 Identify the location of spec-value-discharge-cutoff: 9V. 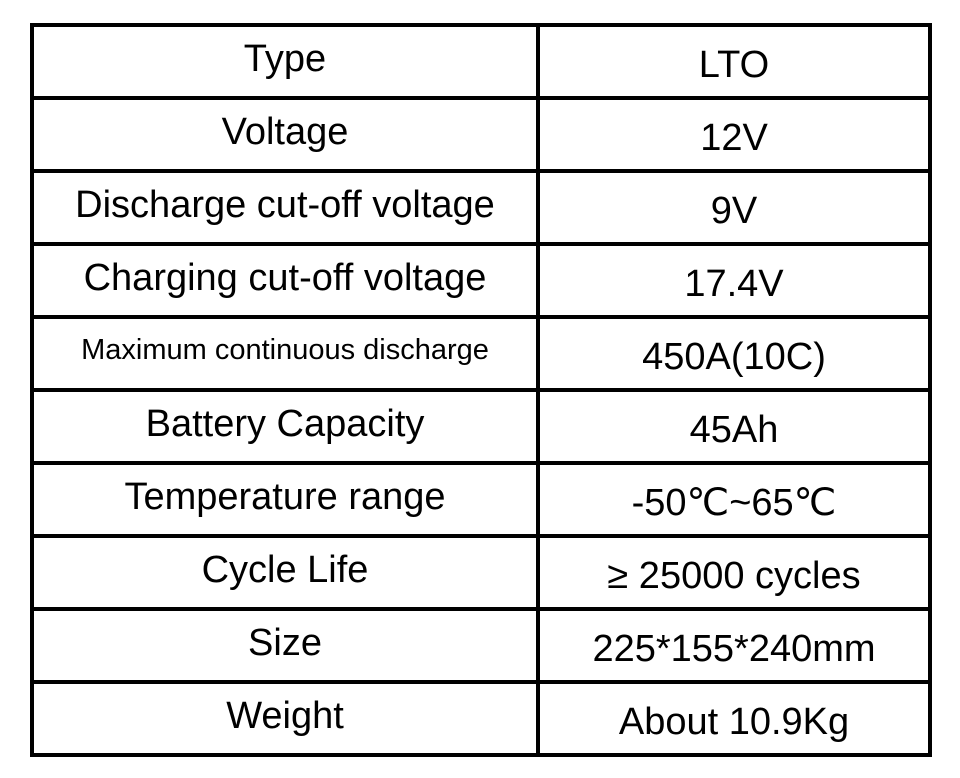
(734, 207).